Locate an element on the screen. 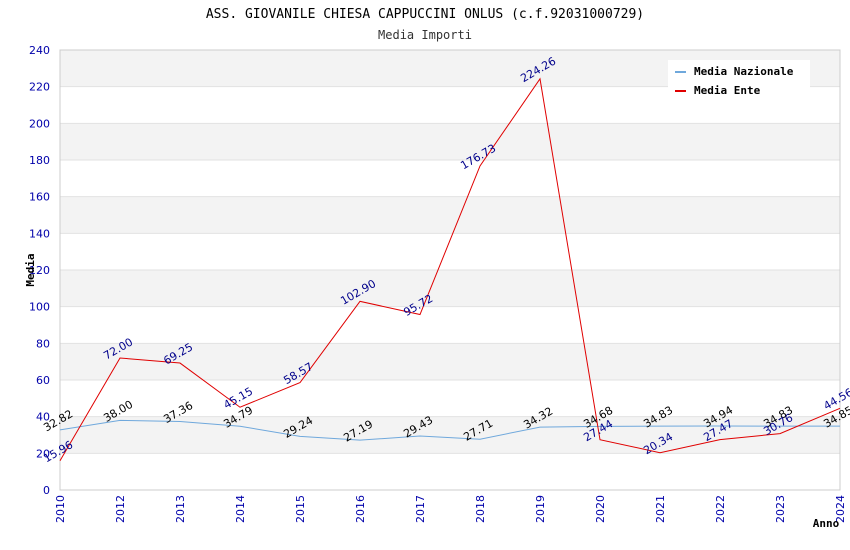  y-axis-ticks: 0 20 40 60 80 100 120 140 160 180 200 220 240 is located at coordinates (39, 270).